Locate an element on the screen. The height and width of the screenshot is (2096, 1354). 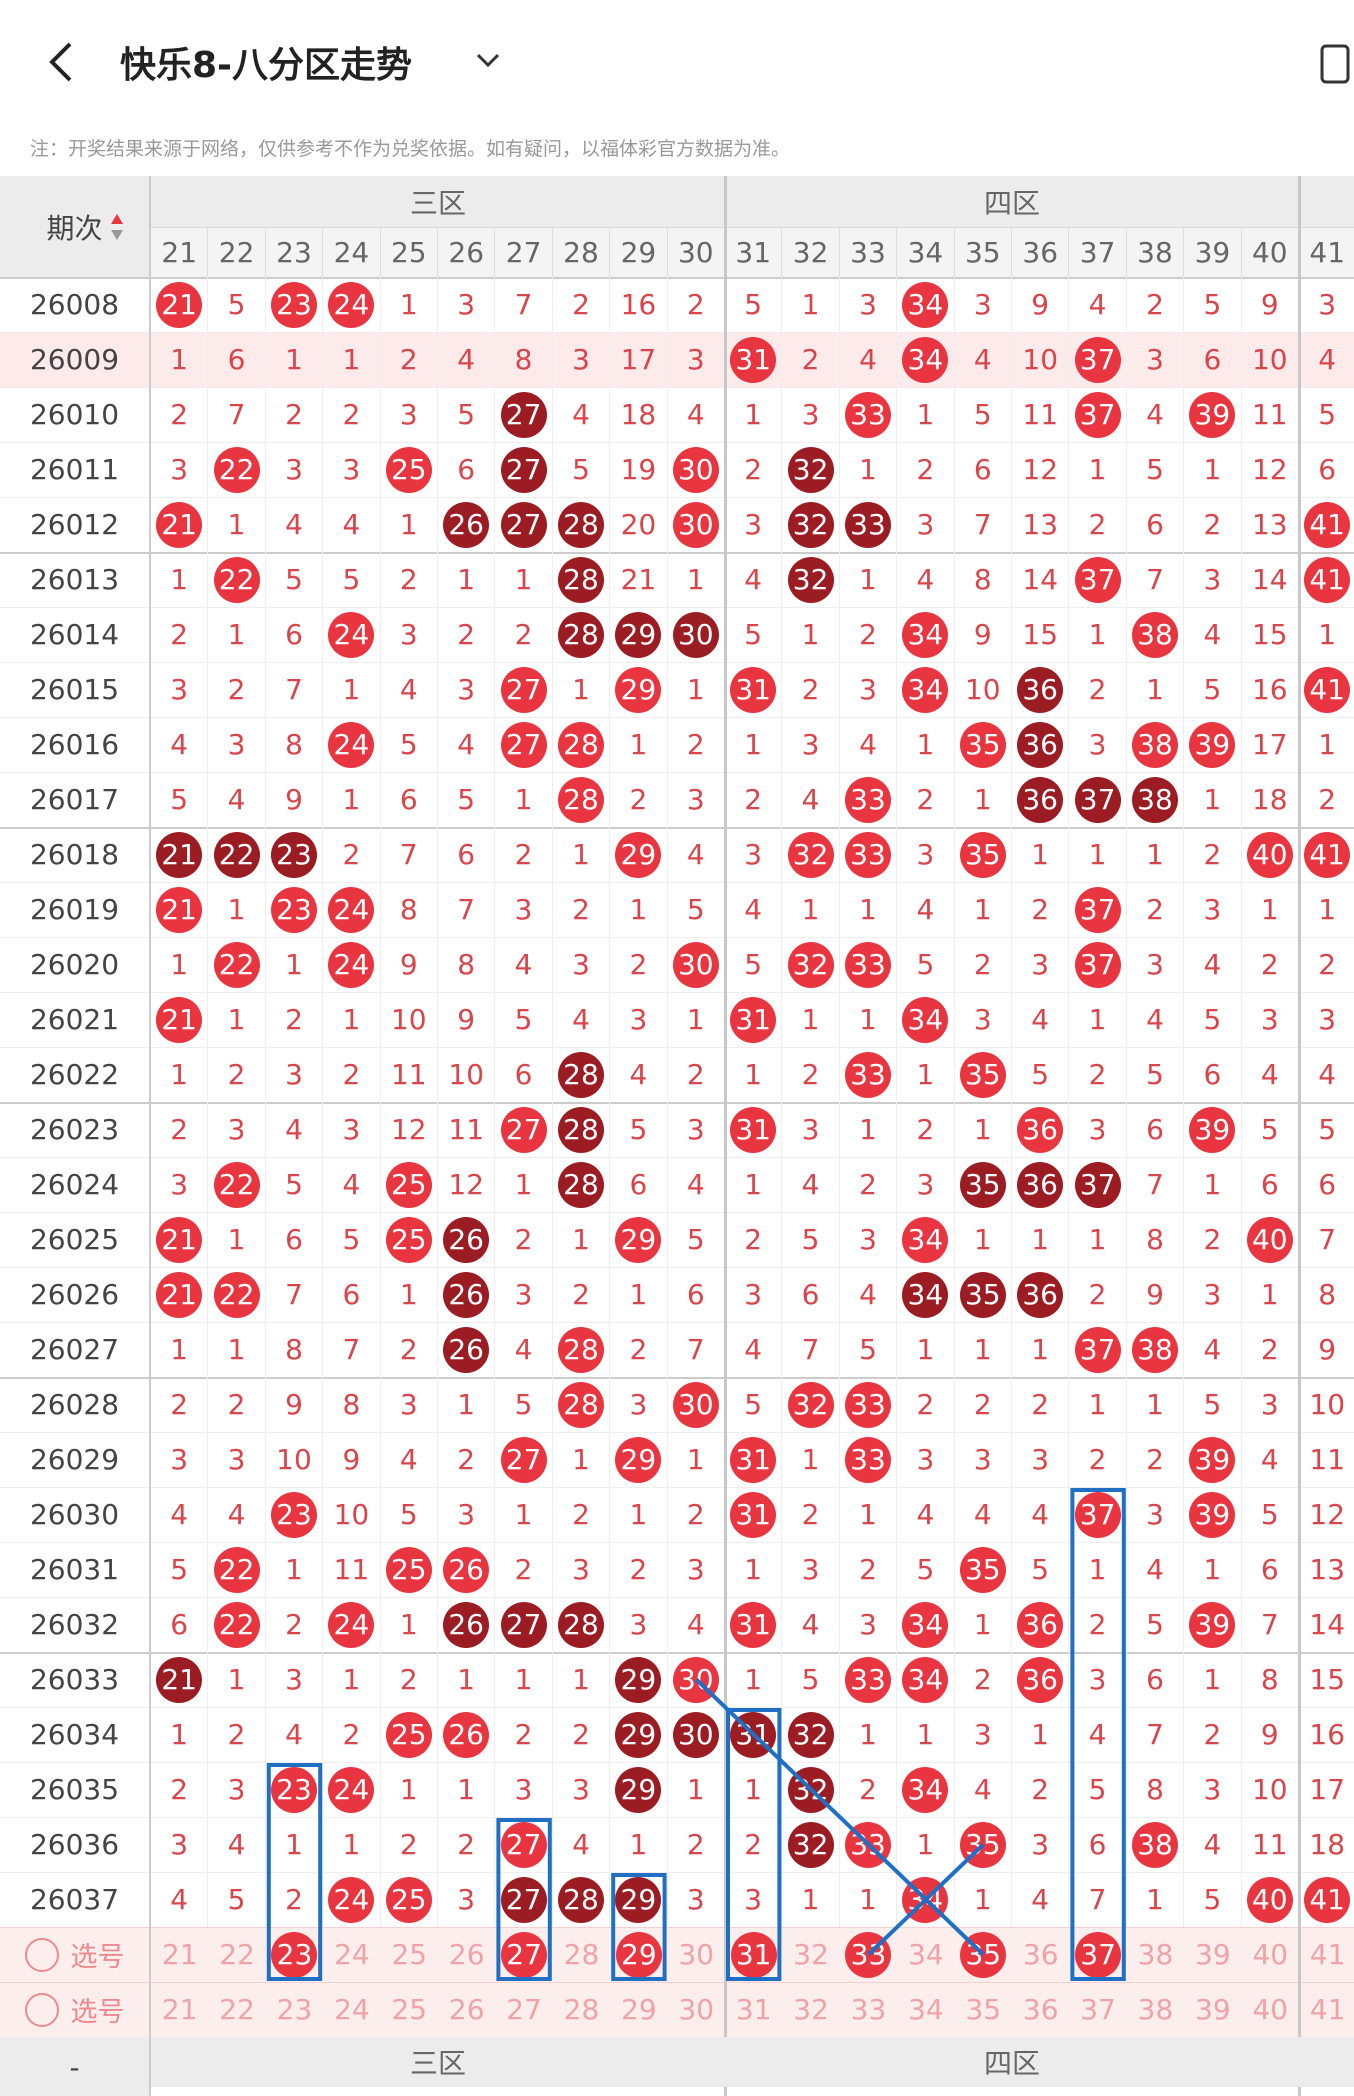
trend-cell: 11 is located at coordinates (1326, 1459).